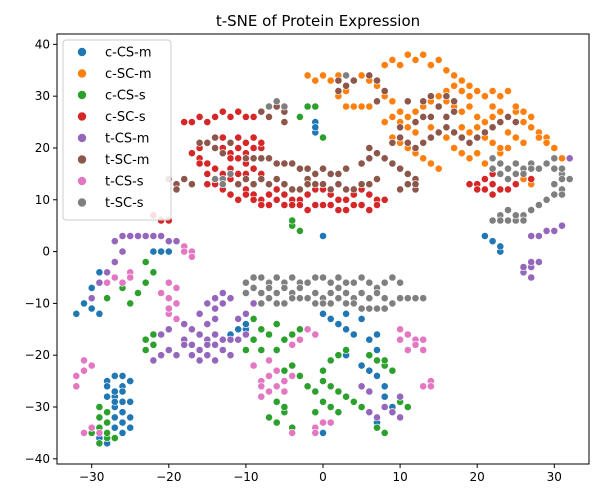  I want to click on y-tick-label: −40, so click(37, 459).